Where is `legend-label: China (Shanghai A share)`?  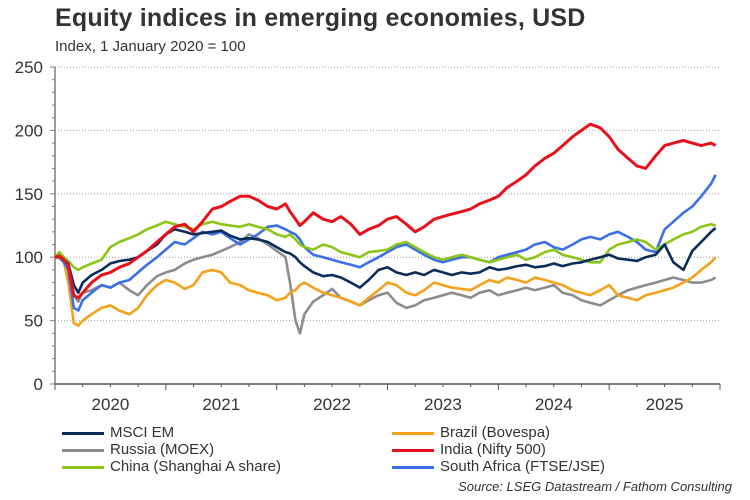 legend-label: China (Shanghai A share) is located at coordinates (195, 466).